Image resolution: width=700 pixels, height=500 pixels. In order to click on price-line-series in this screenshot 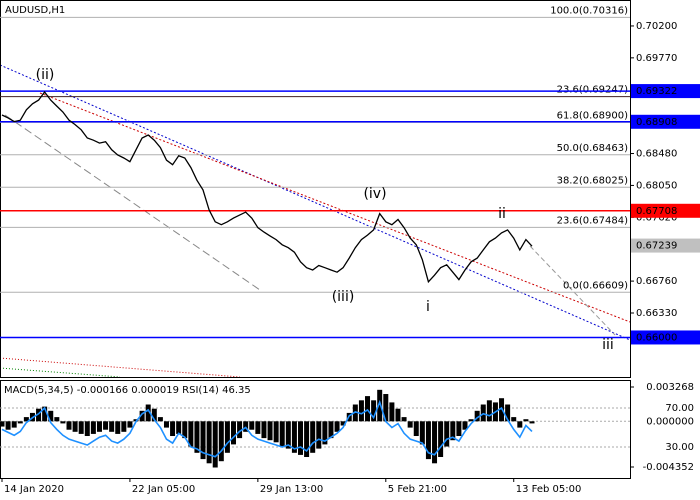, I will do `click(267, 428)`.